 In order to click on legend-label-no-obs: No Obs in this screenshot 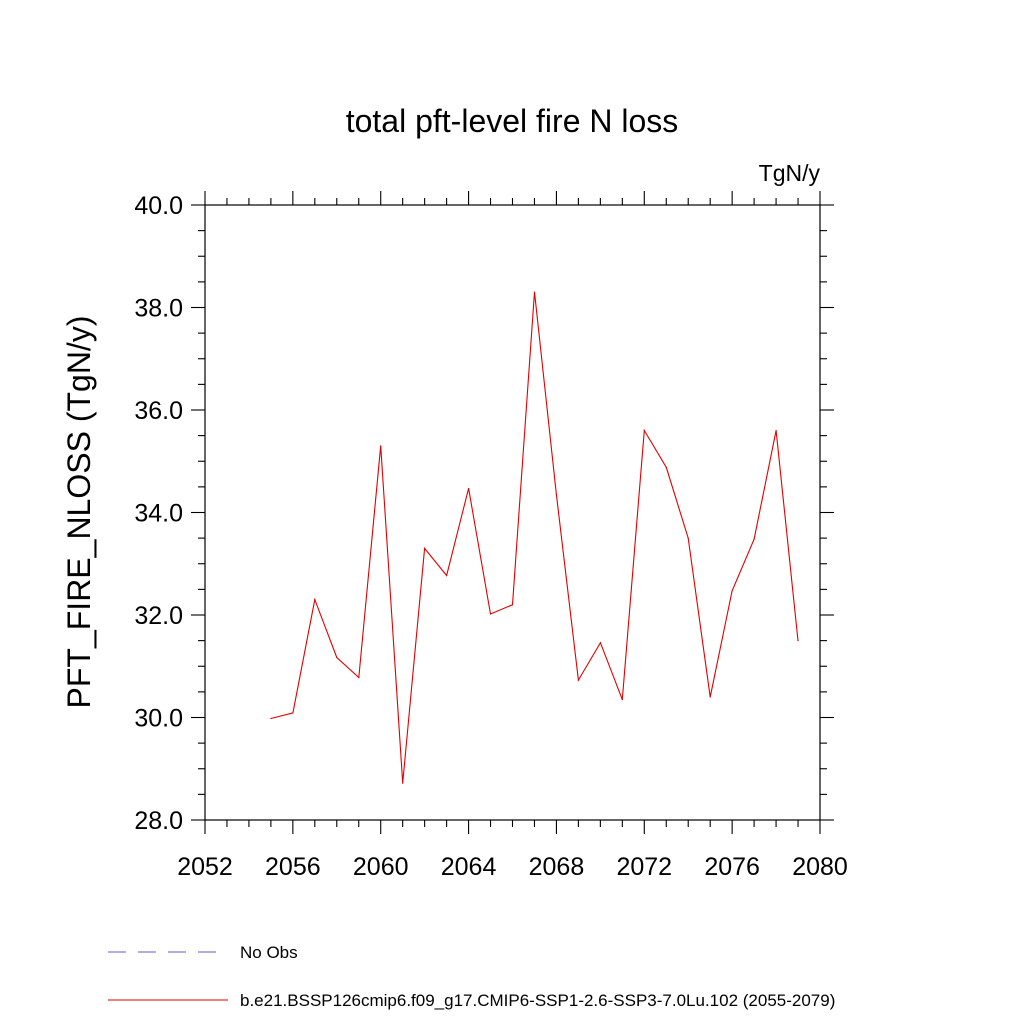, I will do `click(269, 952)`.